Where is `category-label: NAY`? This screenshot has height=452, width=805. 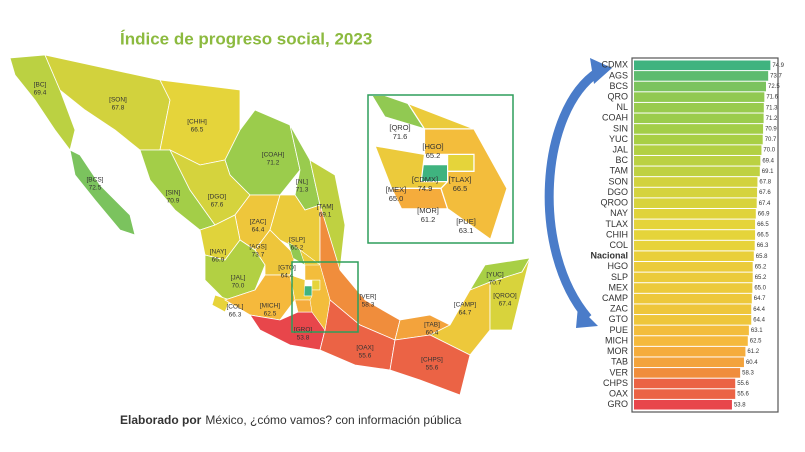
category-label: NAY is located at coordinates (619, 213).